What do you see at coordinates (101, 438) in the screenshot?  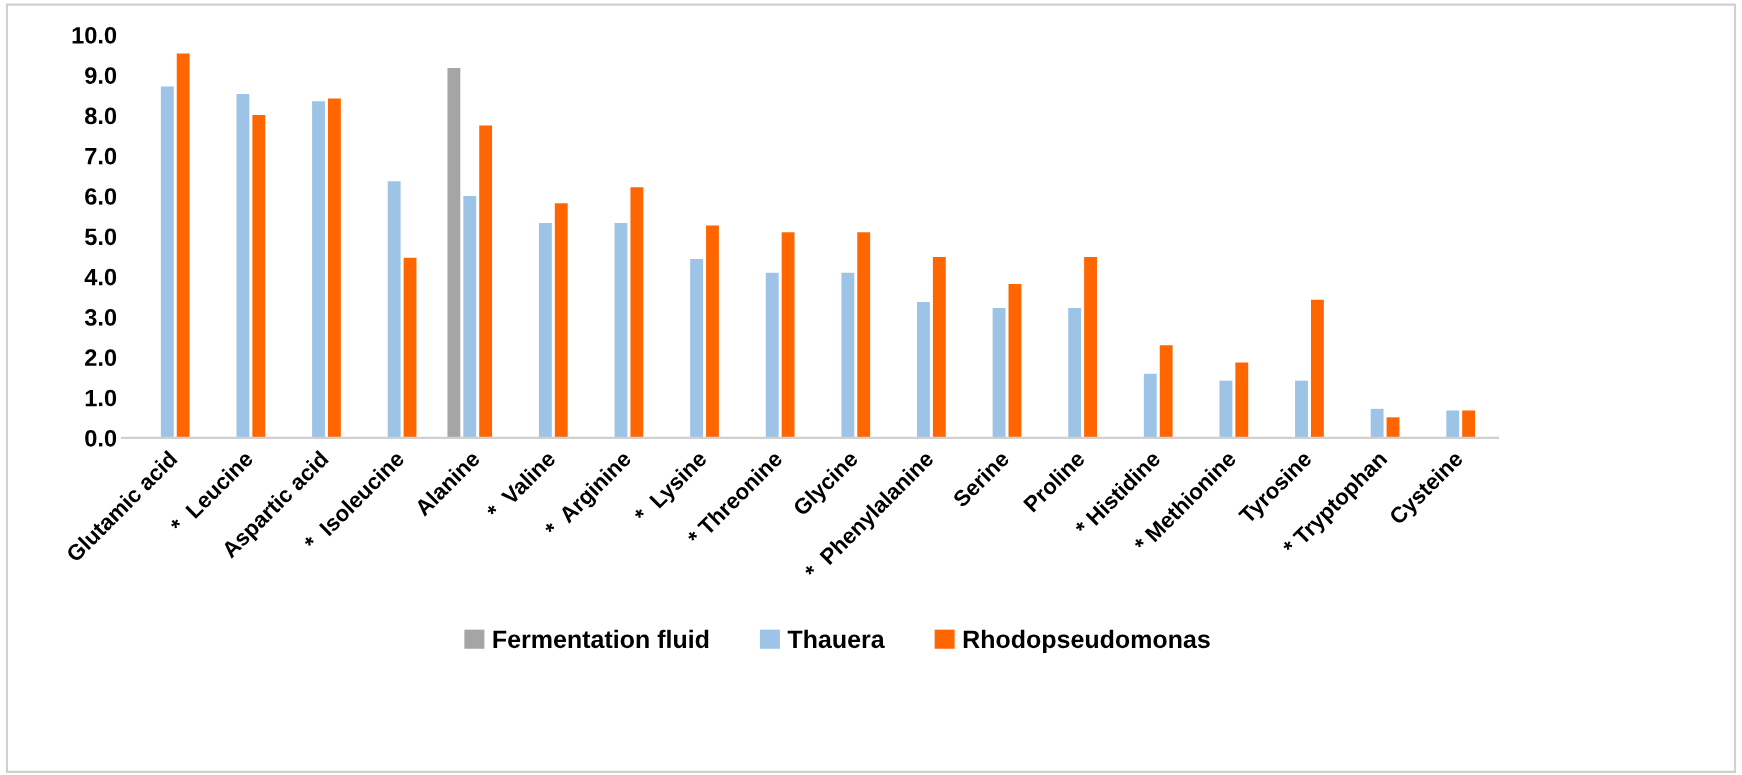 I see `y-tick-label: 0.0` at bounding box center [101, 438].